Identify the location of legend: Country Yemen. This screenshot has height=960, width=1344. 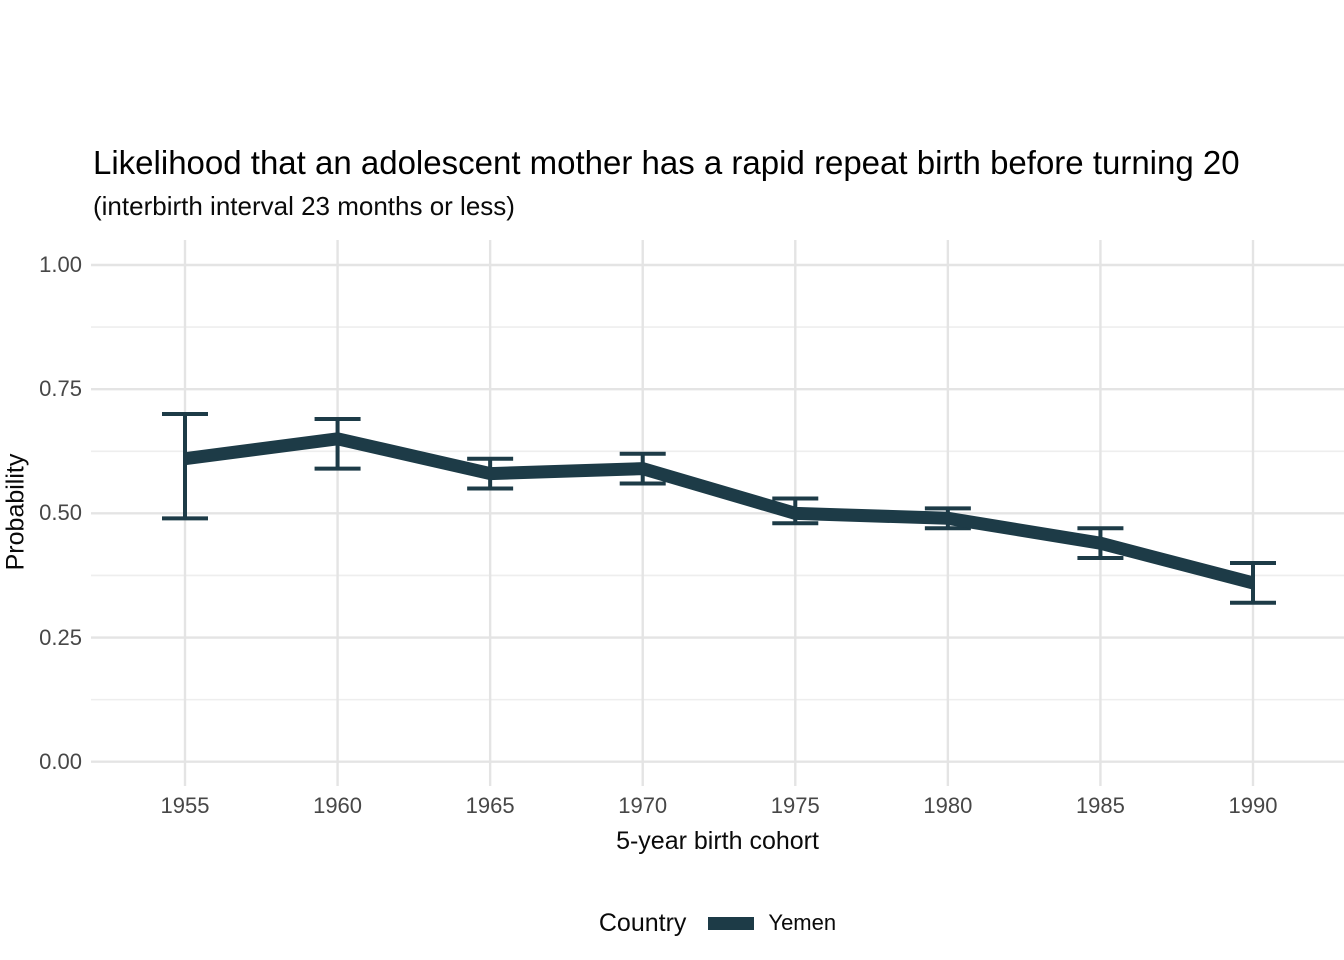
(717, 923).